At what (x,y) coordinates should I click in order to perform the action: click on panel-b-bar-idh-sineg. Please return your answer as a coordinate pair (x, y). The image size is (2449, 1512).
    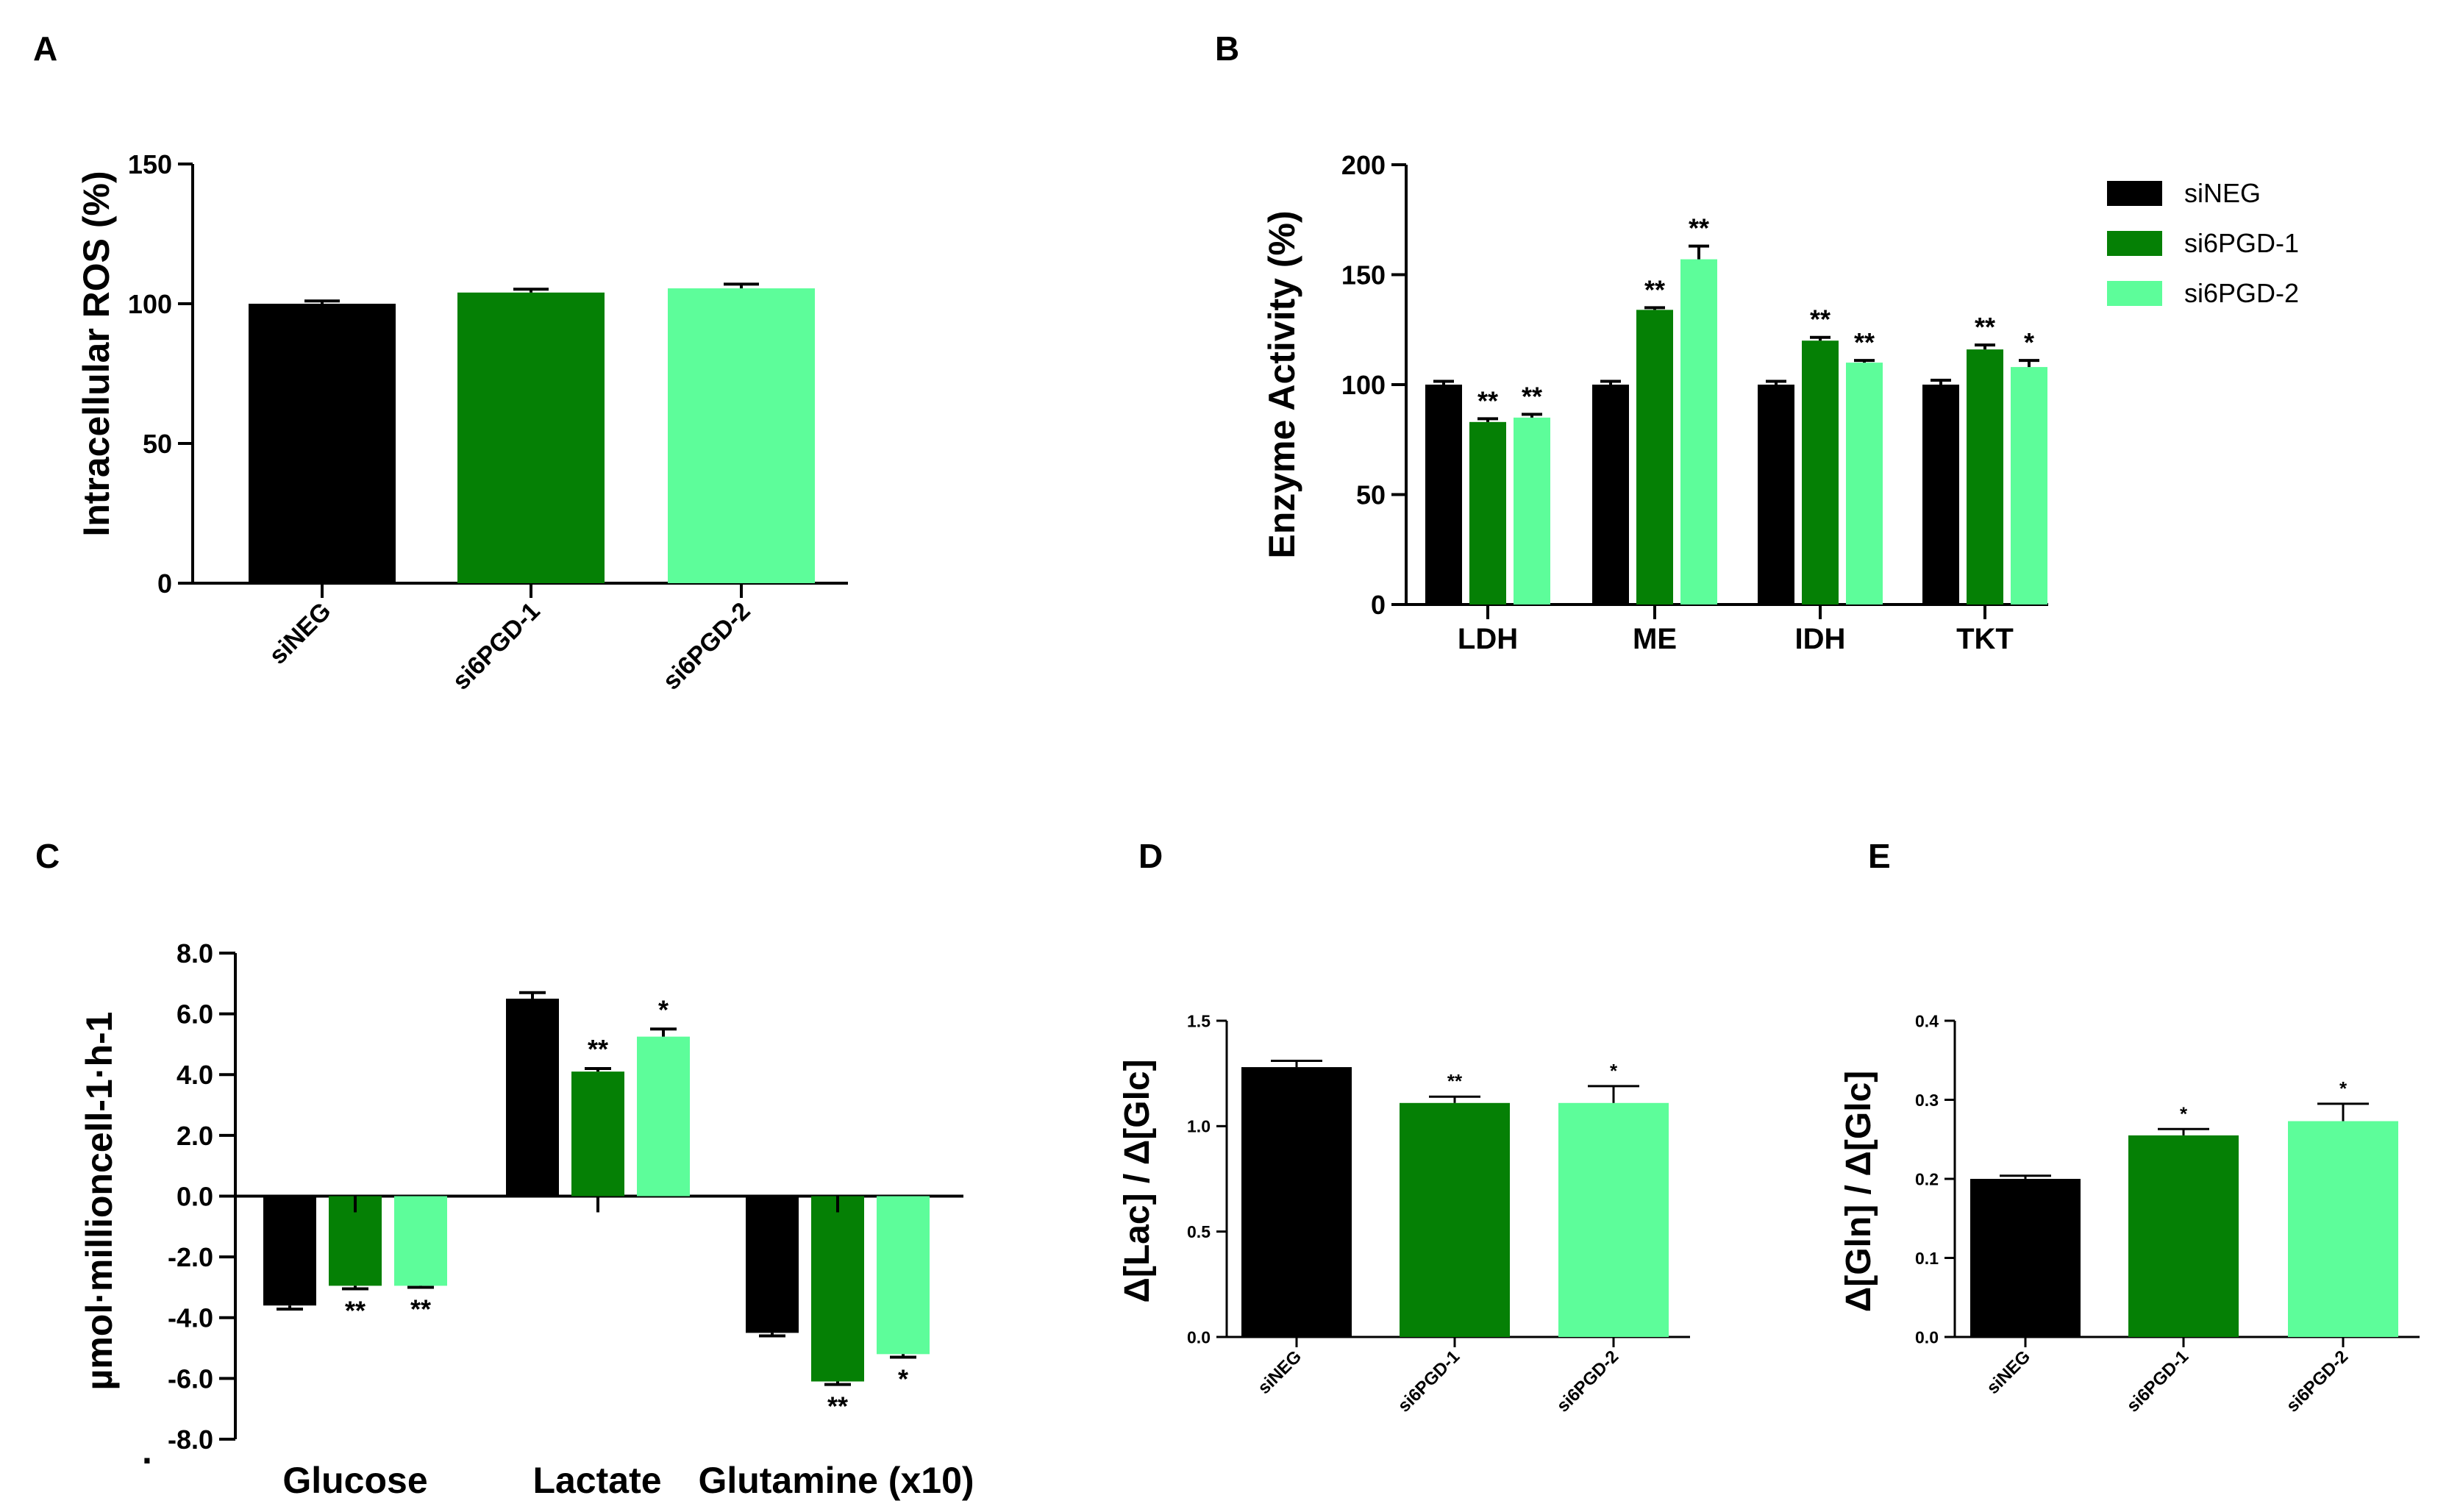
    Looking at the image, I should click on (1776, 495).